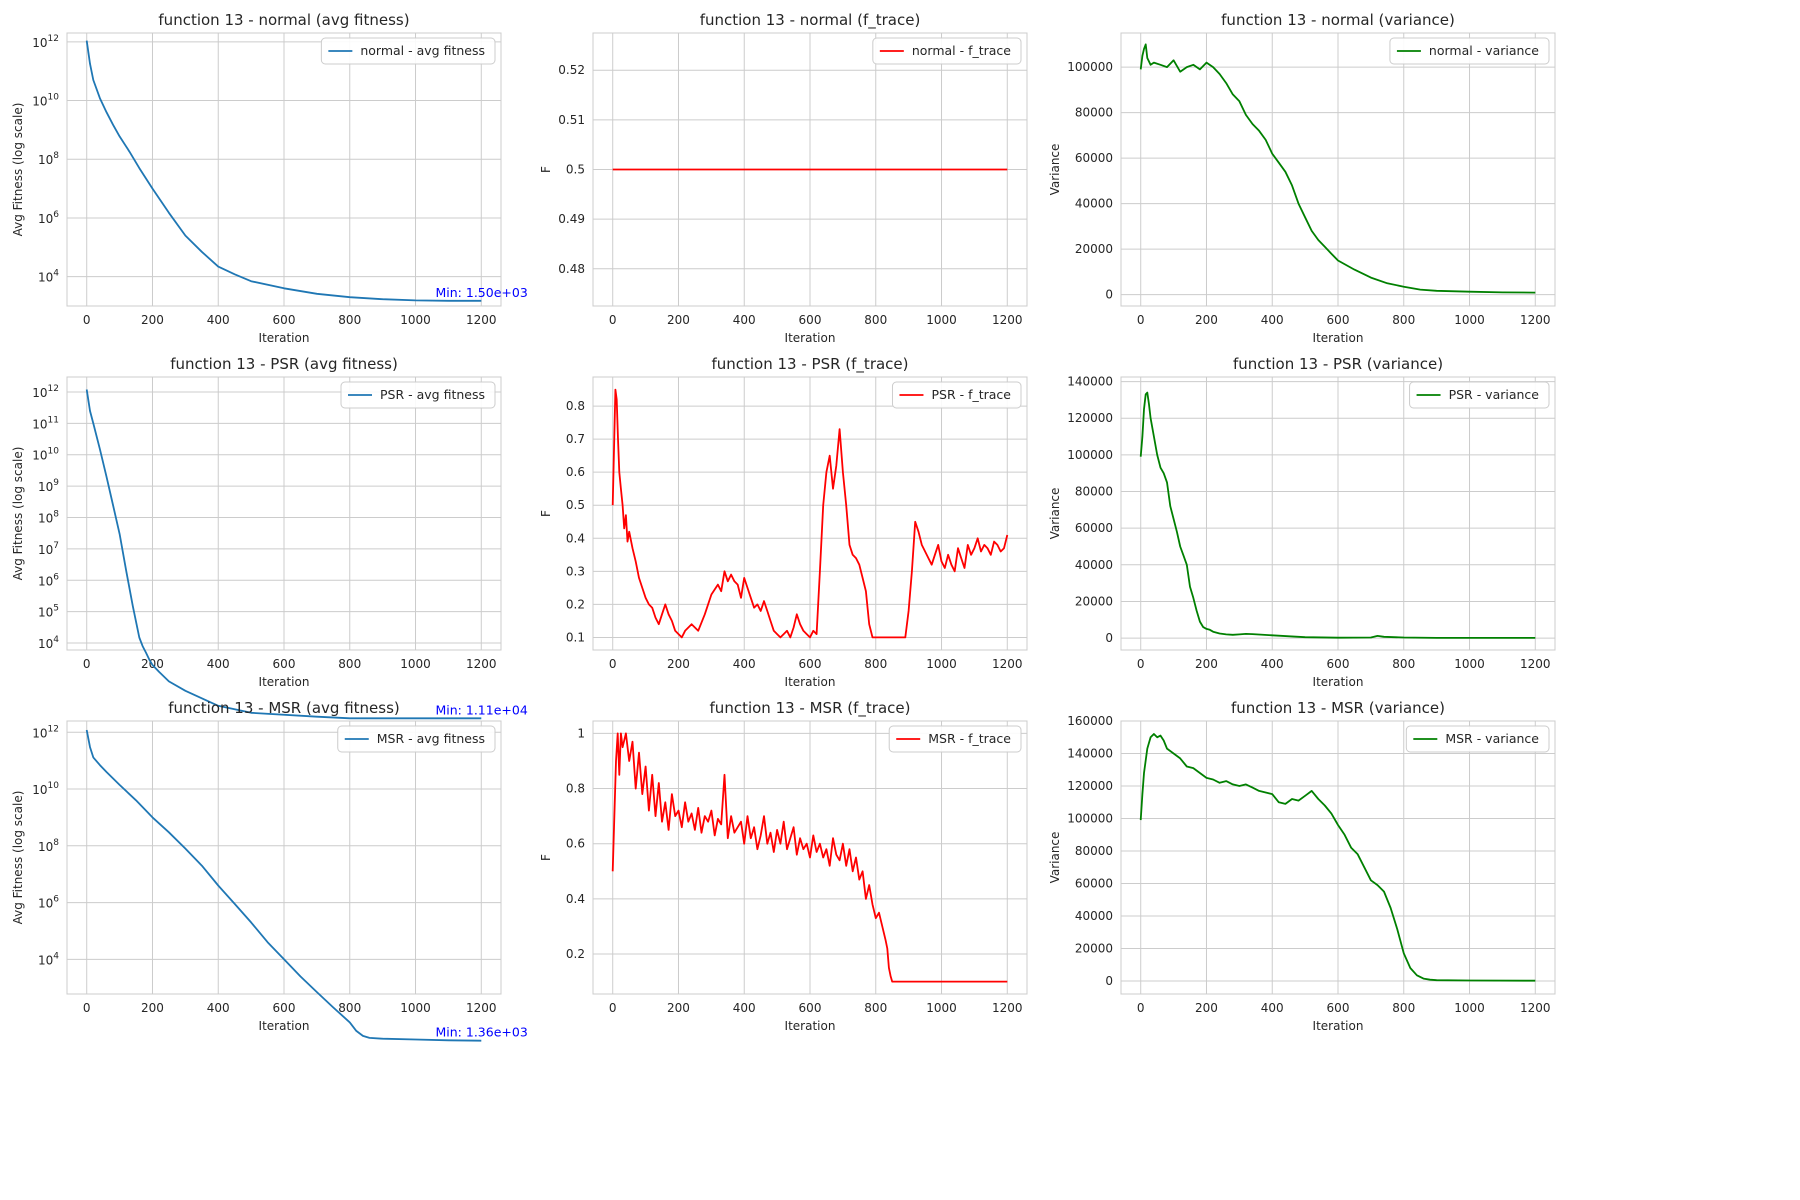 This screenshot has width=1800, height=1200. Describe the element at coordinates (45, 455) in the screenshot. I see `y-tick-label: 10¹⁰` at that location.